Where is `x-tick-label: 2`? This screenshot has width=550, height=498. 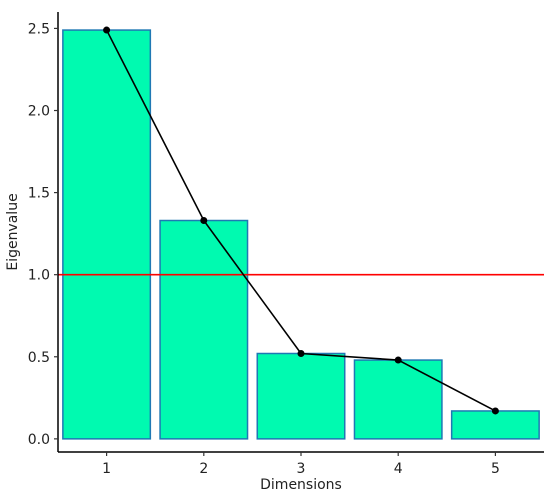 x-tick-label: 2 is located at coordinates (203, 469).